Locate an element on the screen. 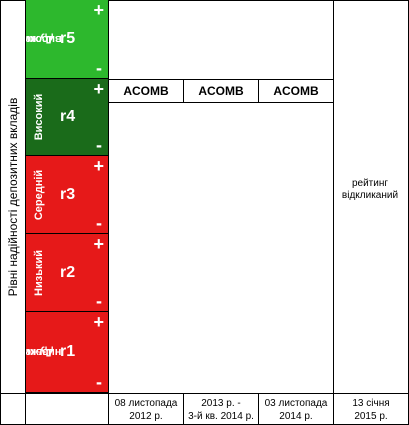 Image resolution: width=409 pixels, height=425 pixels. y-axis-label: Рівні надійності депозитних вкладів is located at coordinates (13, 196).